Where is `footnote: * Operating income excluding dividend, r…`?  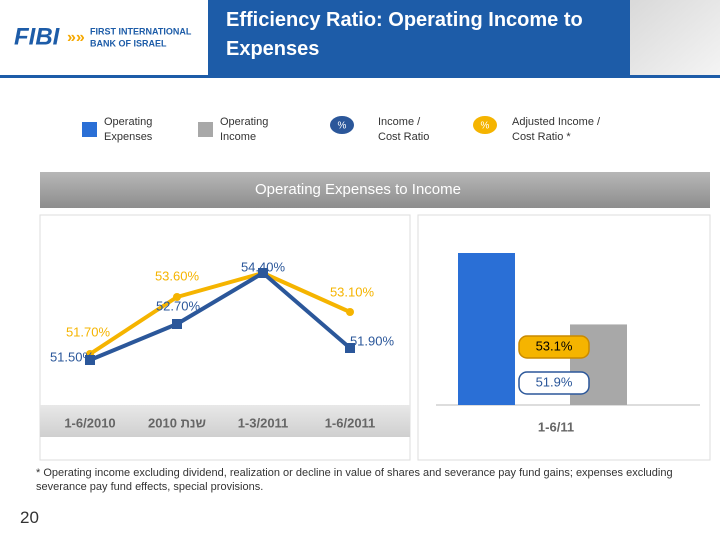
footnote: * Operating income excluding dividend, r… is located at coordinates (354, 480).